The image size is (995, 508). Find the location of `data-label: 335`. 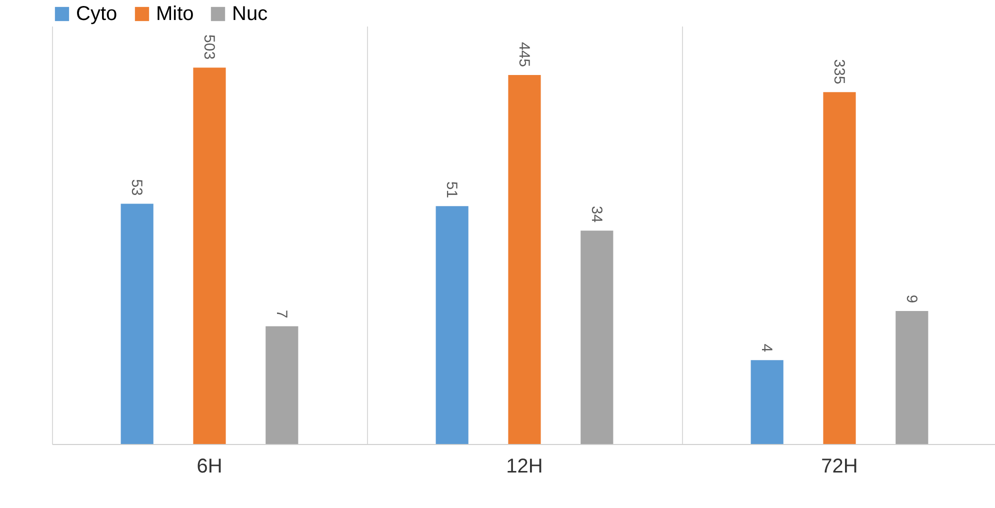

data-label: 335 is located at coordinates (839, 71).